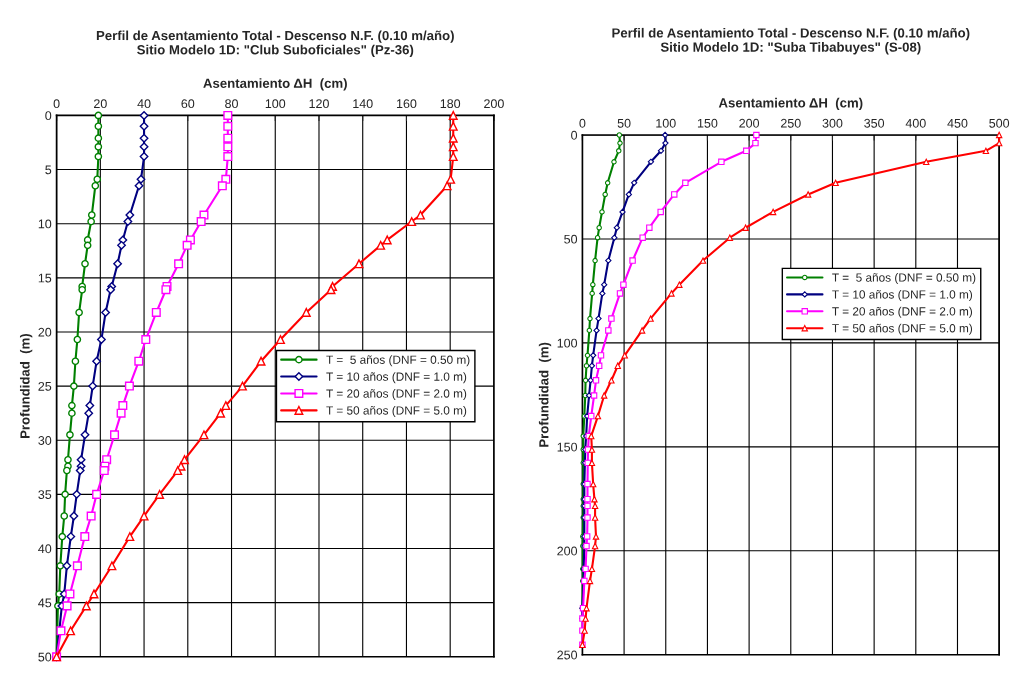  Describe the element at coordinates (567, 551) in the screenshot. I see `y-tick-label: 200` at that location.